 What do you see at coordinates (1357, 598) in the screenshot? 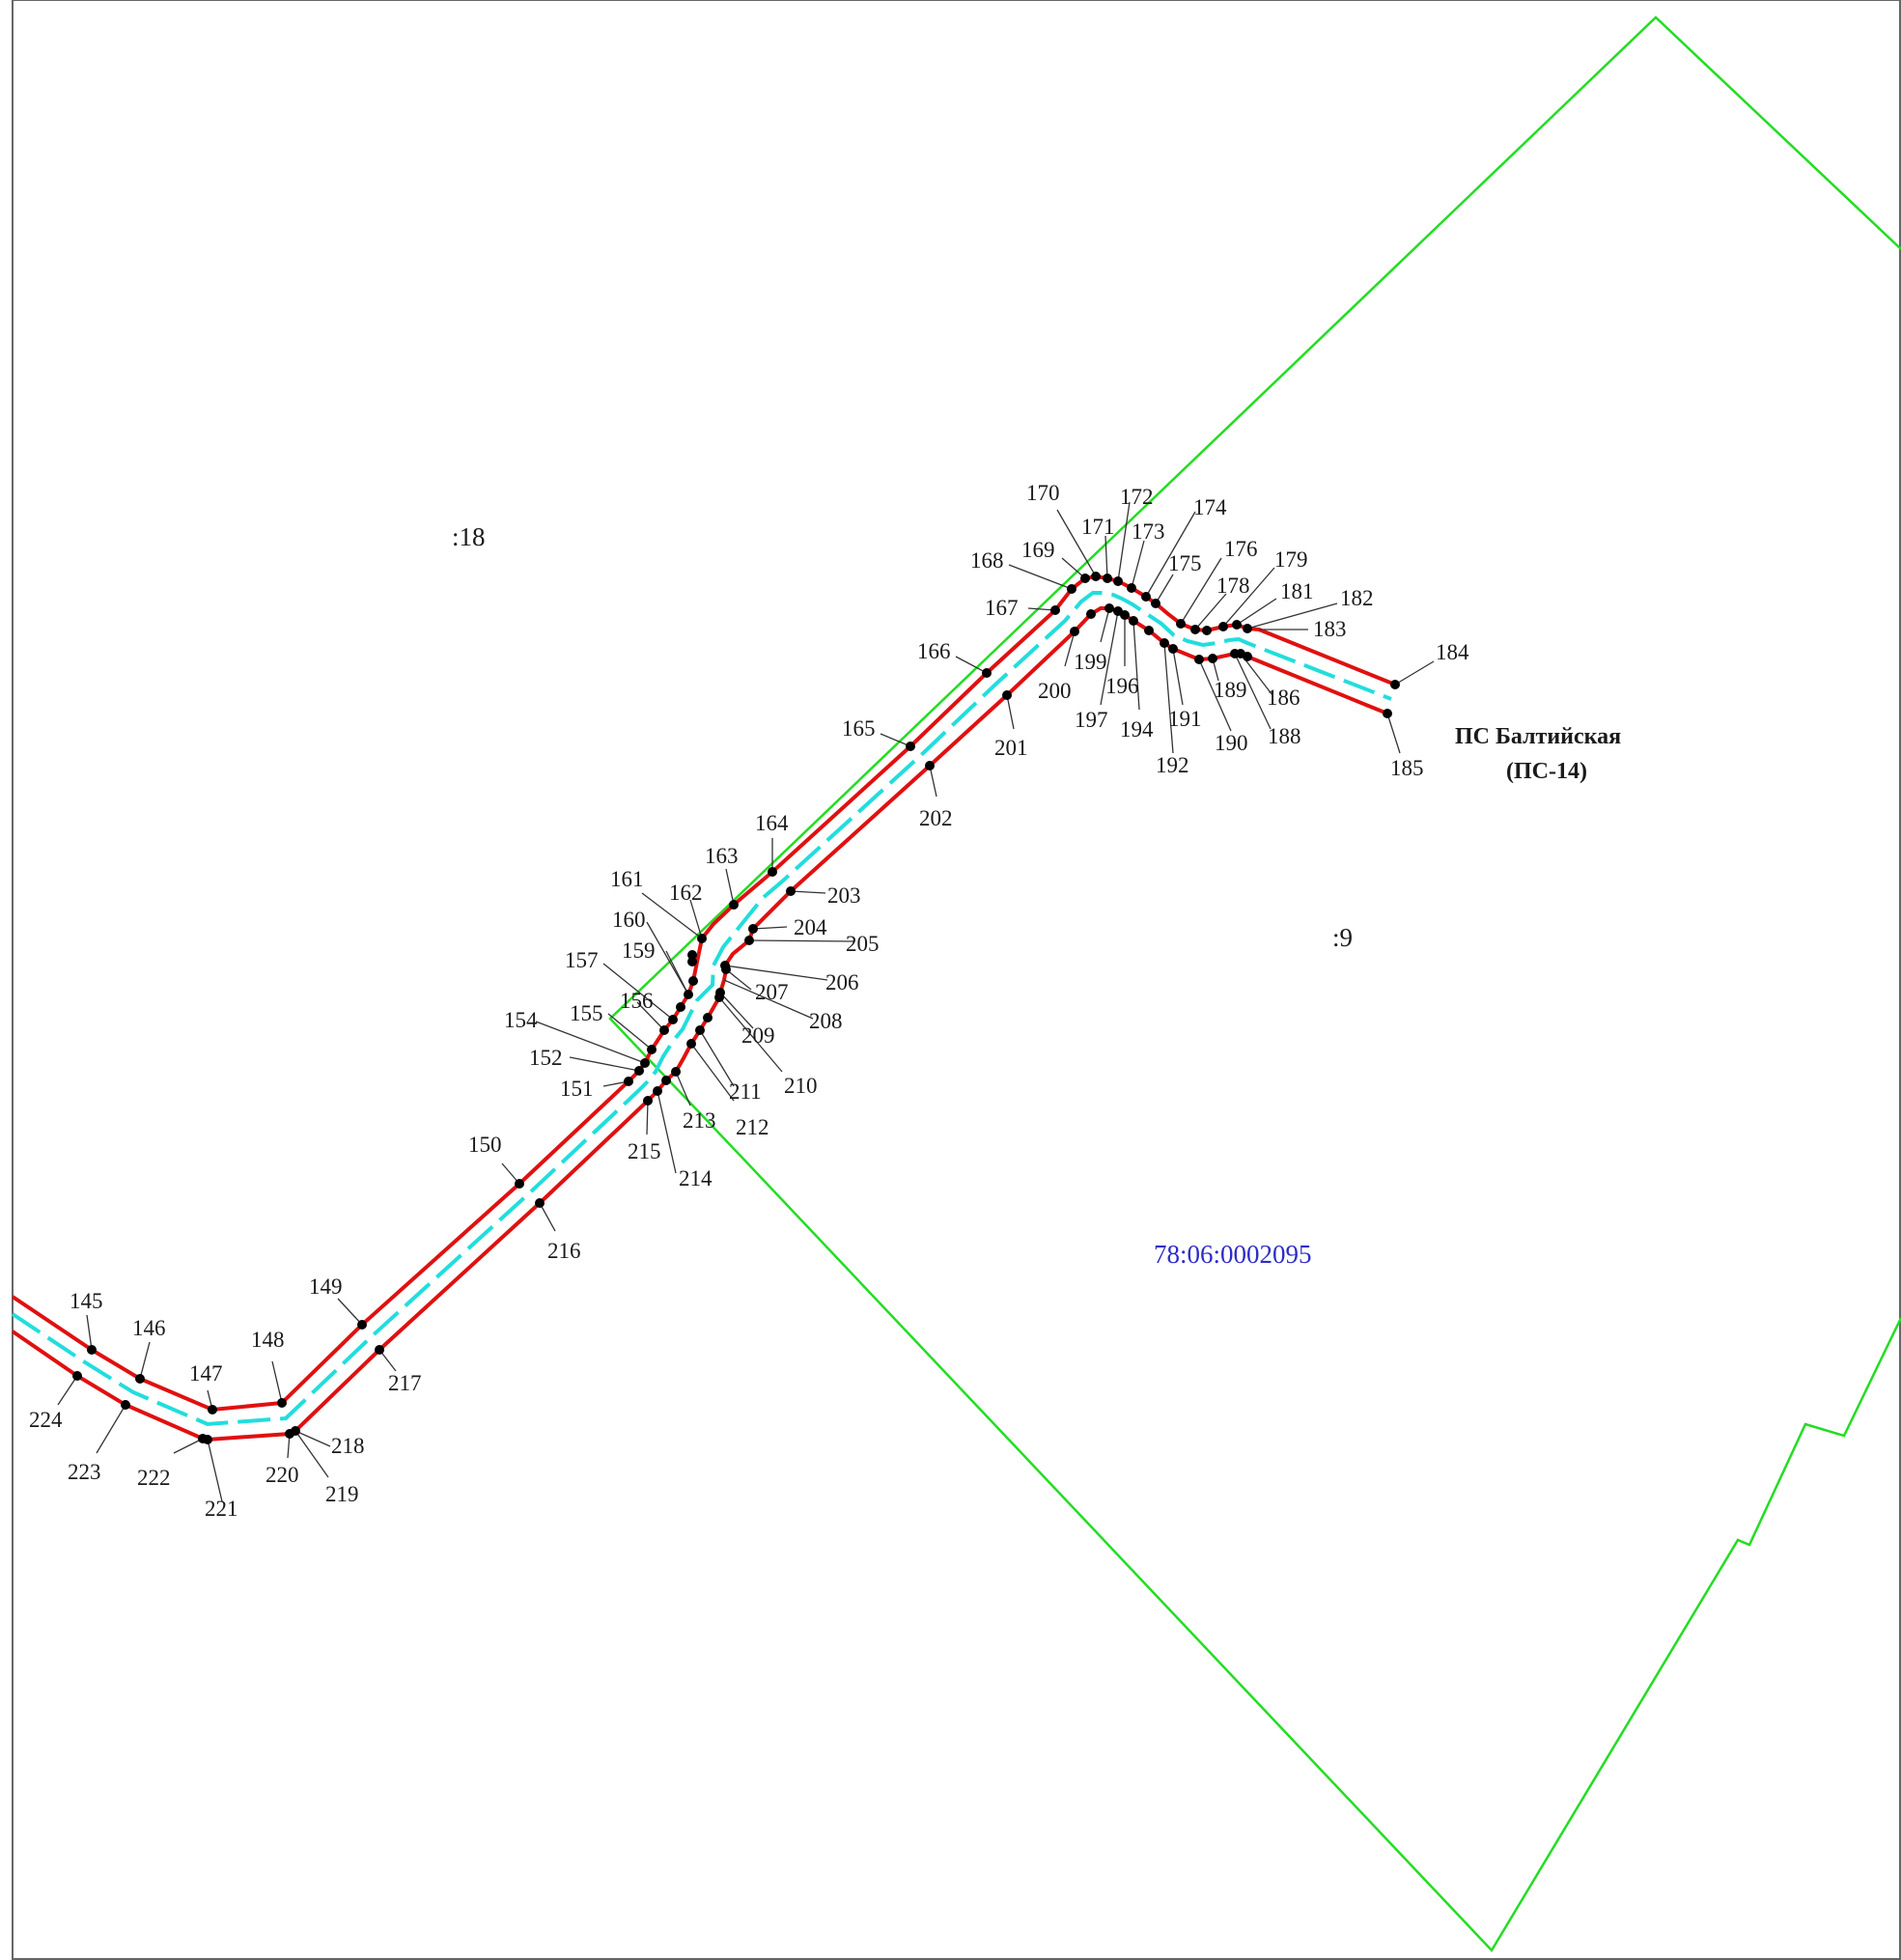
I see `point-label: 182` at bounding box center [1357, 598].